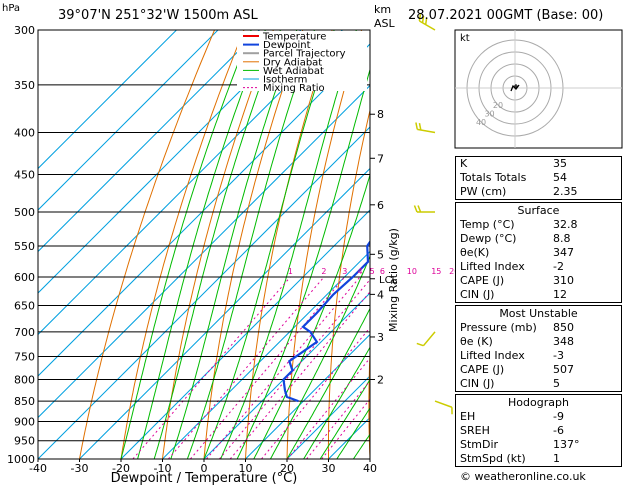 This screenshot has height=486, width=629. Describe the element at coordinates (538, 210) in the screenshot. I see `surface-title: Surface` at that location.